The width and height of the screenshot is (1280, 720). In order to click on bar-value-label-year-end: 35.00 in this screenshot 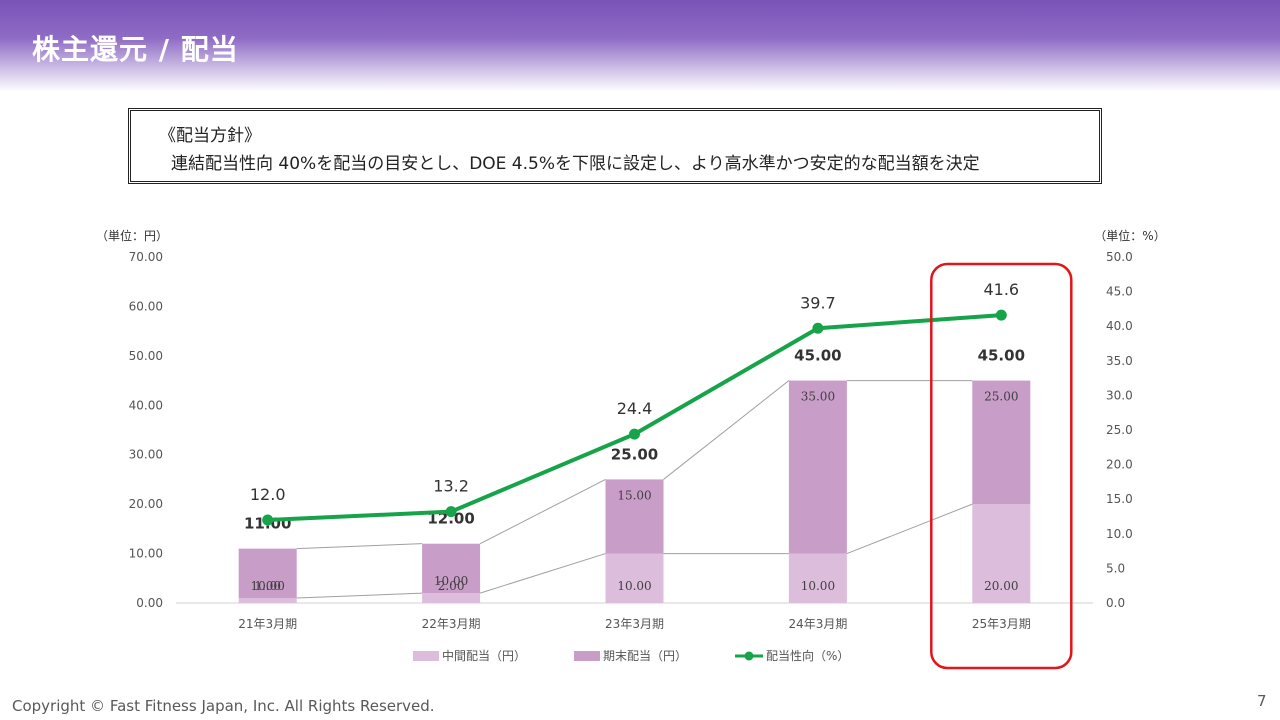, I will do `click(818, 397)`.